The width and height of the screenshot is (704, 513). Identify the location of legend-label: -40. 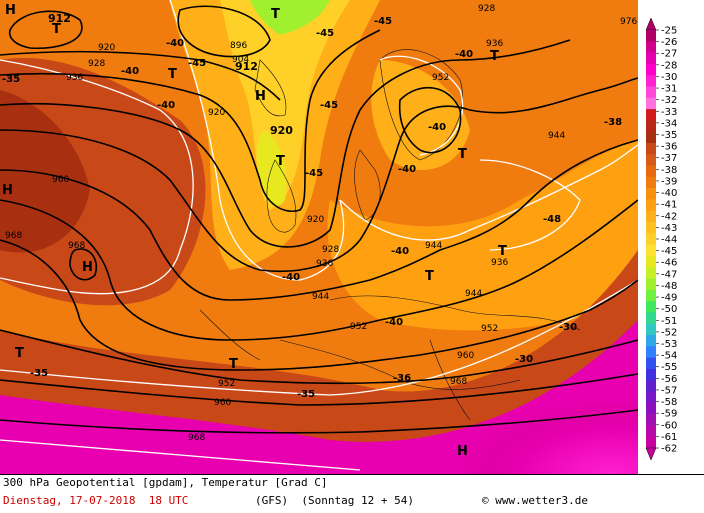
(669, 193).